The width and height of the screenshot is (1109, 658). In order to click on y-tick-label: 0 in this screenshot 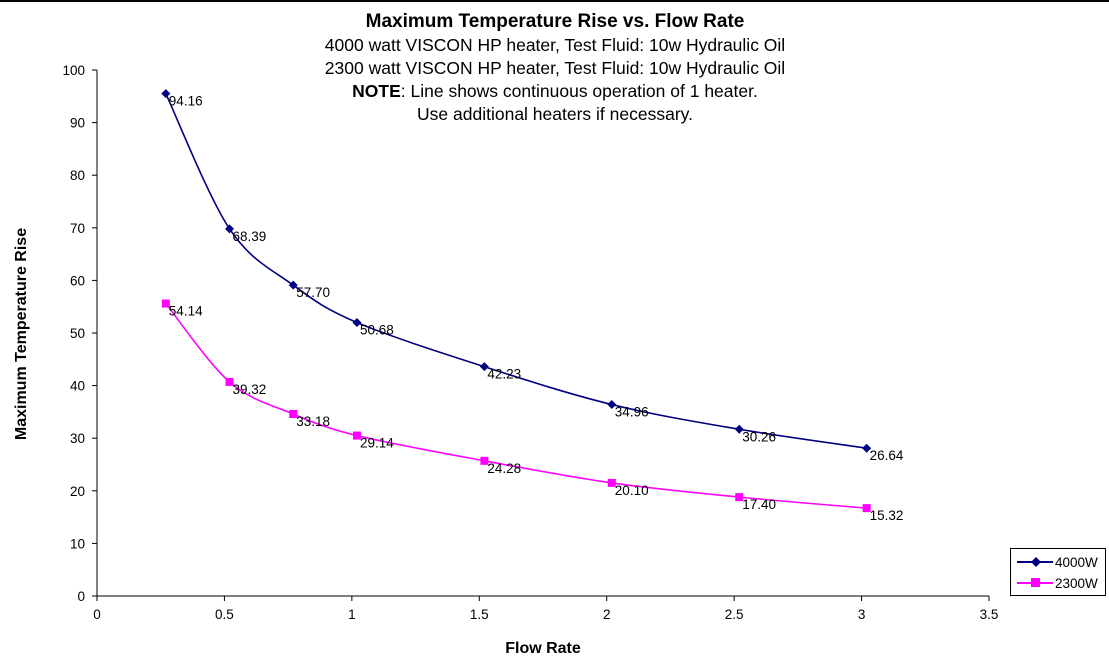, I will do `click(81, 596)`.